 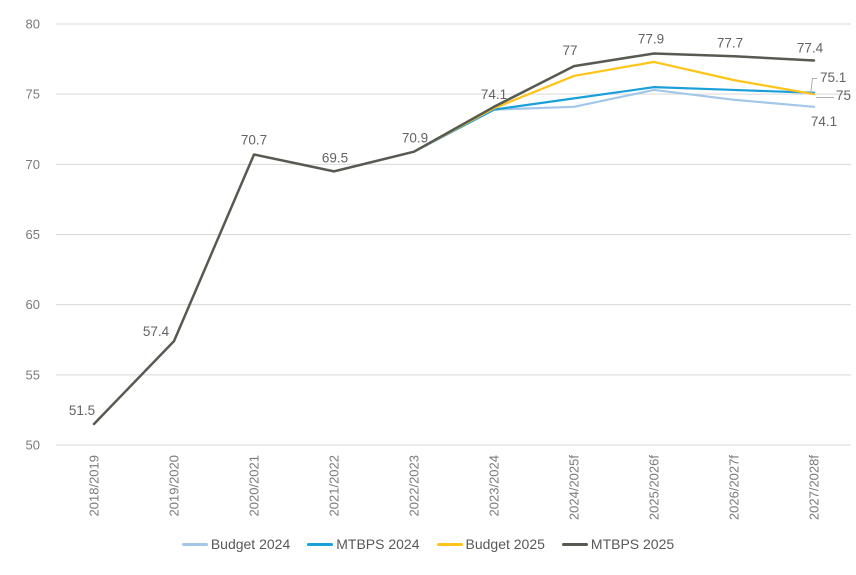 I want to click on x-axis-tick-label: 2026/2027f, so click(x=734, y=487).